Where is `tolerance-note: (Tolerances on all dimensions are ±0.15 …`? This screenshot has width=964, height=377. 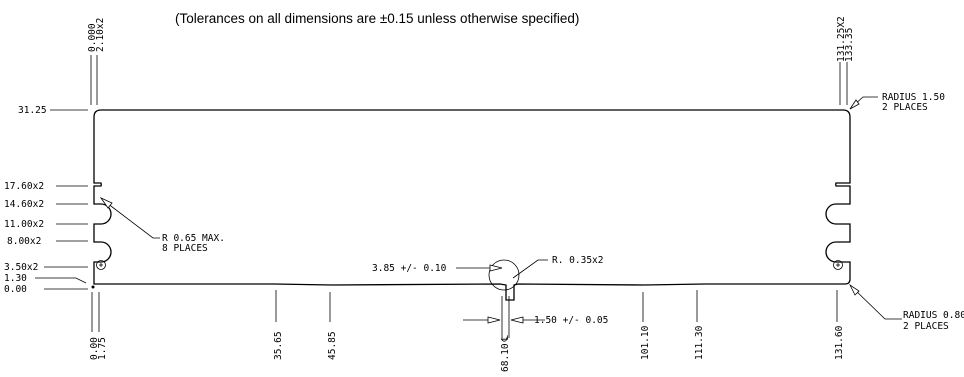 tolerance-note: (Tolerances on all dimensions are ±0.15 … is located at coordinates (377, 18).